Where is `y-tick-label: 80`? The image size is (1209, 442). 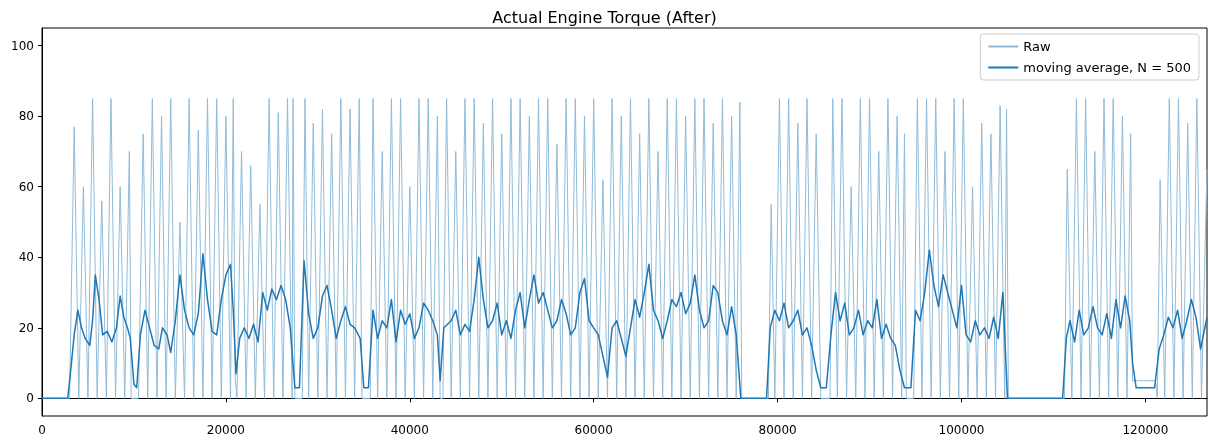 y-tick-label: 80 is located at coordinates (26, 116).